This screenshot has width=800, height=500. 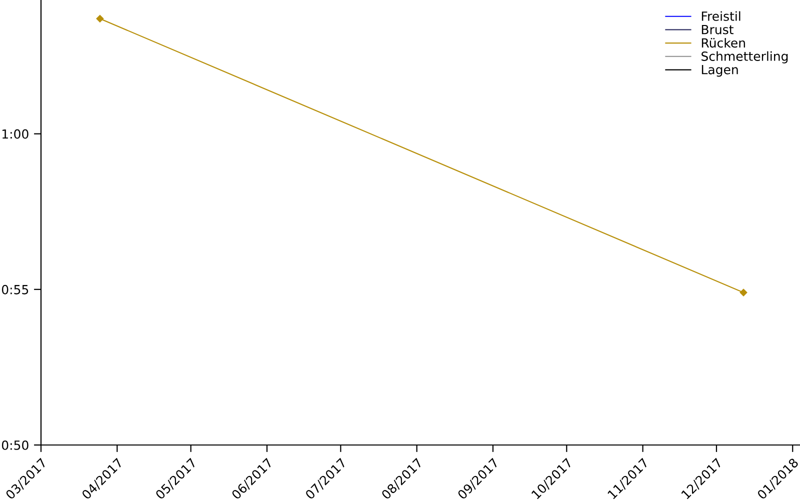 What do you see at coordinates (745, 57) in the screenshot?
I see `legend-label: Schmetterling` at bounding box center [745, 57].